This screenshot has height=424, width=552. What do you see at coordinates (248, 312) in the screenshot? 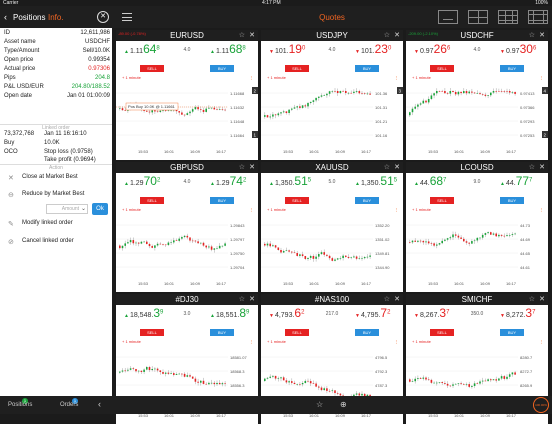
I see `buy-price-fraction: 9` at bounding box center [248, 312].